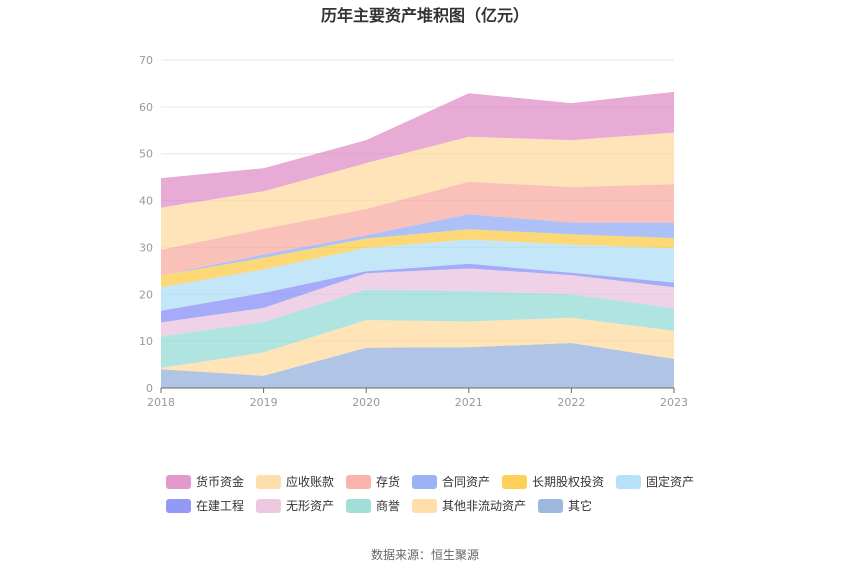 This screenshot has width=850, height=575. I want to click on area-series-货币资金, so click(417, 149).